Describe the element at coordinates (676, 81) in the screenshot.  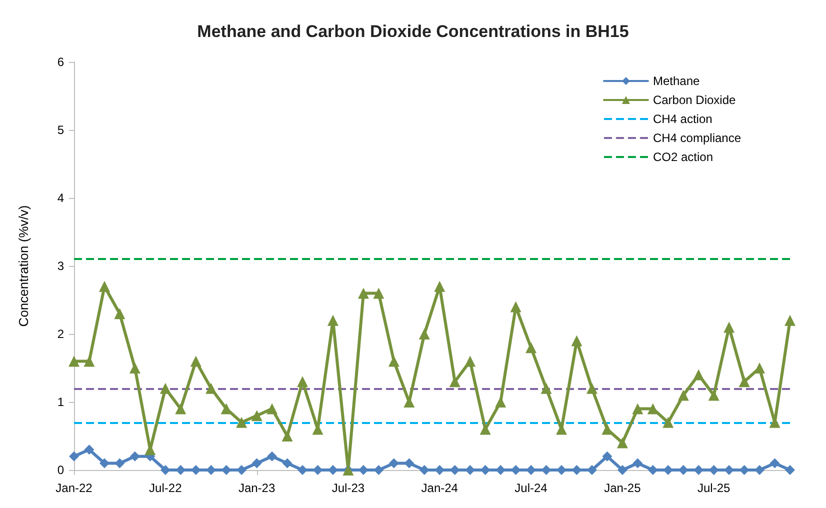
I see `legend-label: Methane` at that location.